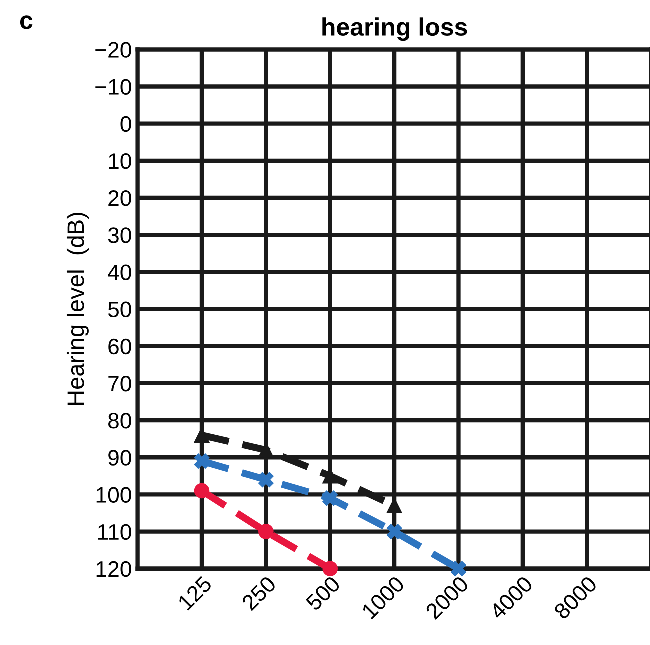 Image resolution: width=650 pixels, height=645 pixels. Describe the element at coordinates (120, 198) in the screenshot. I see `y-tick-label: 20` at that location.